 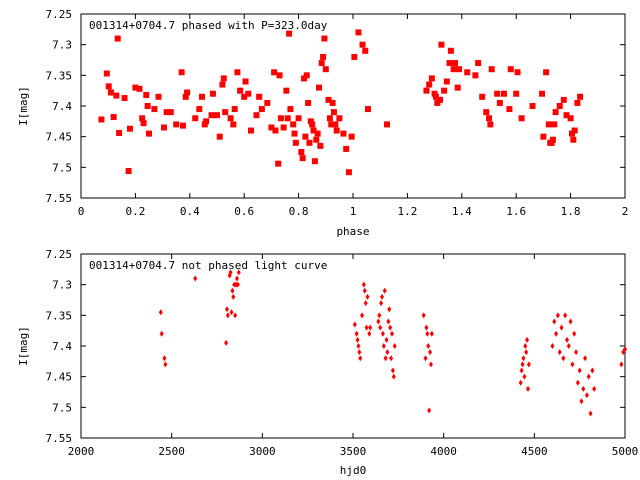 I want to click on y-tick-label: 7.5, so click(x=62, y=407).